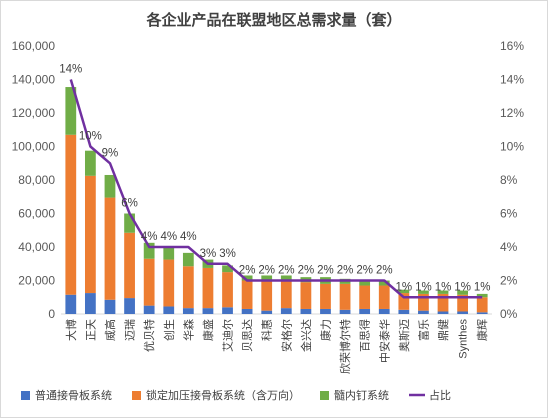  I want to click on category-label: 贝思达, so click(247, 335).